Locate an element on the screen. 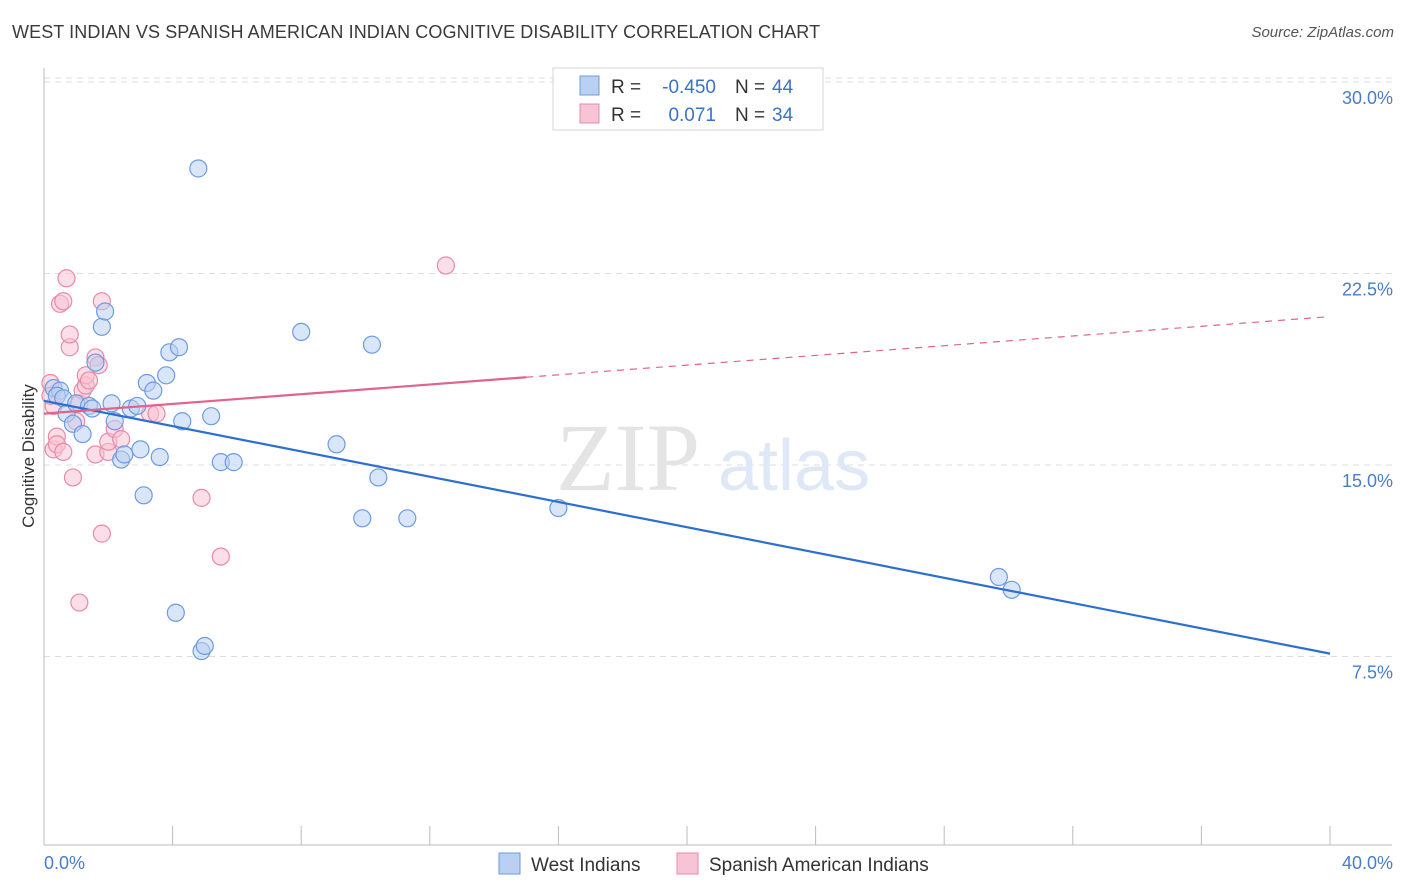 The image size is (1406, 892). trend-line-spanish-american-indians is located at coordinates (285, 395).